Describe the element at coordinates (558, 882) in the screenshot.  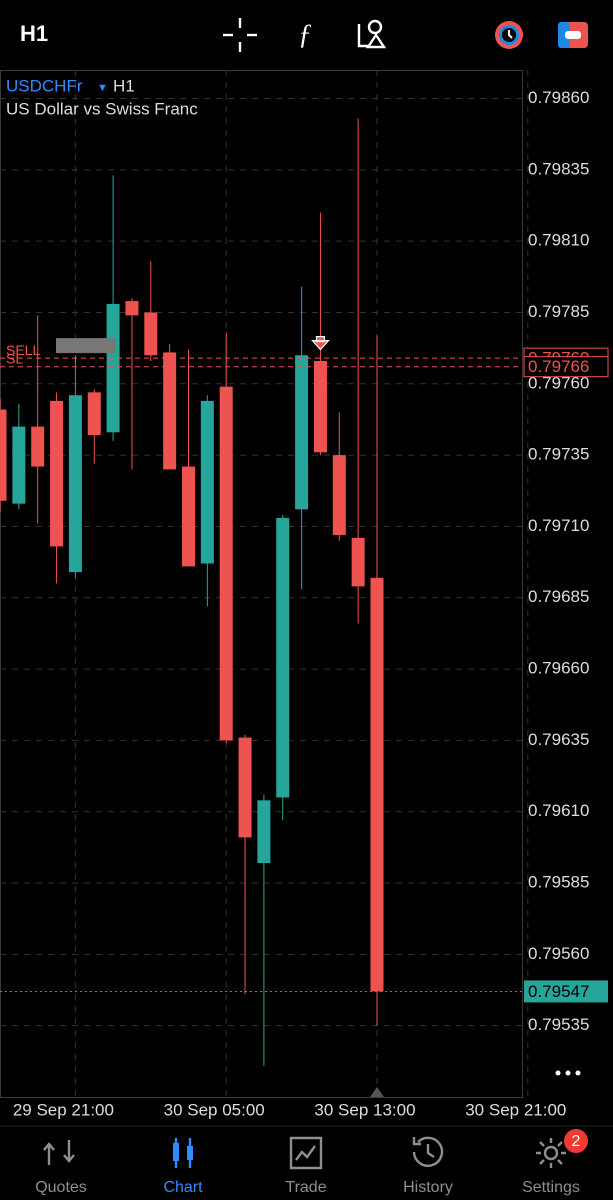
I see `y-tick-label: 0.79585` at that location.